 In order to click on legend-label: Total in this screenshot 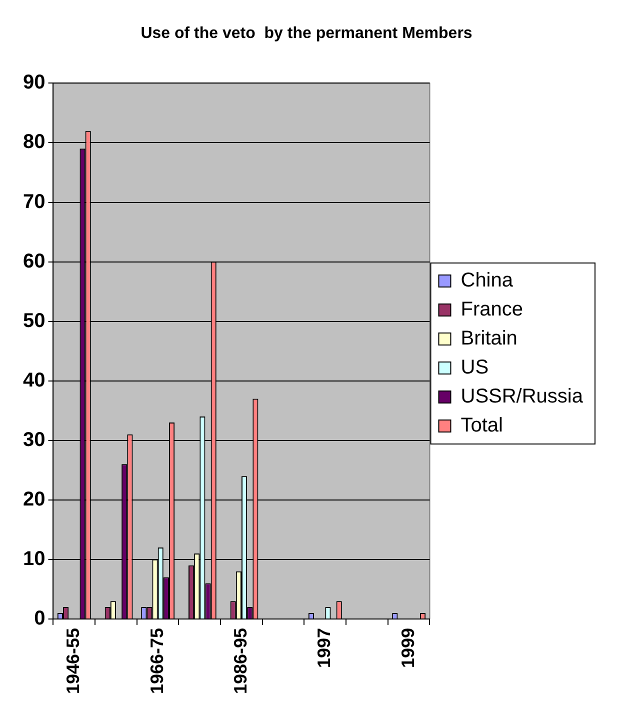, I will do `click(481, 425)`.